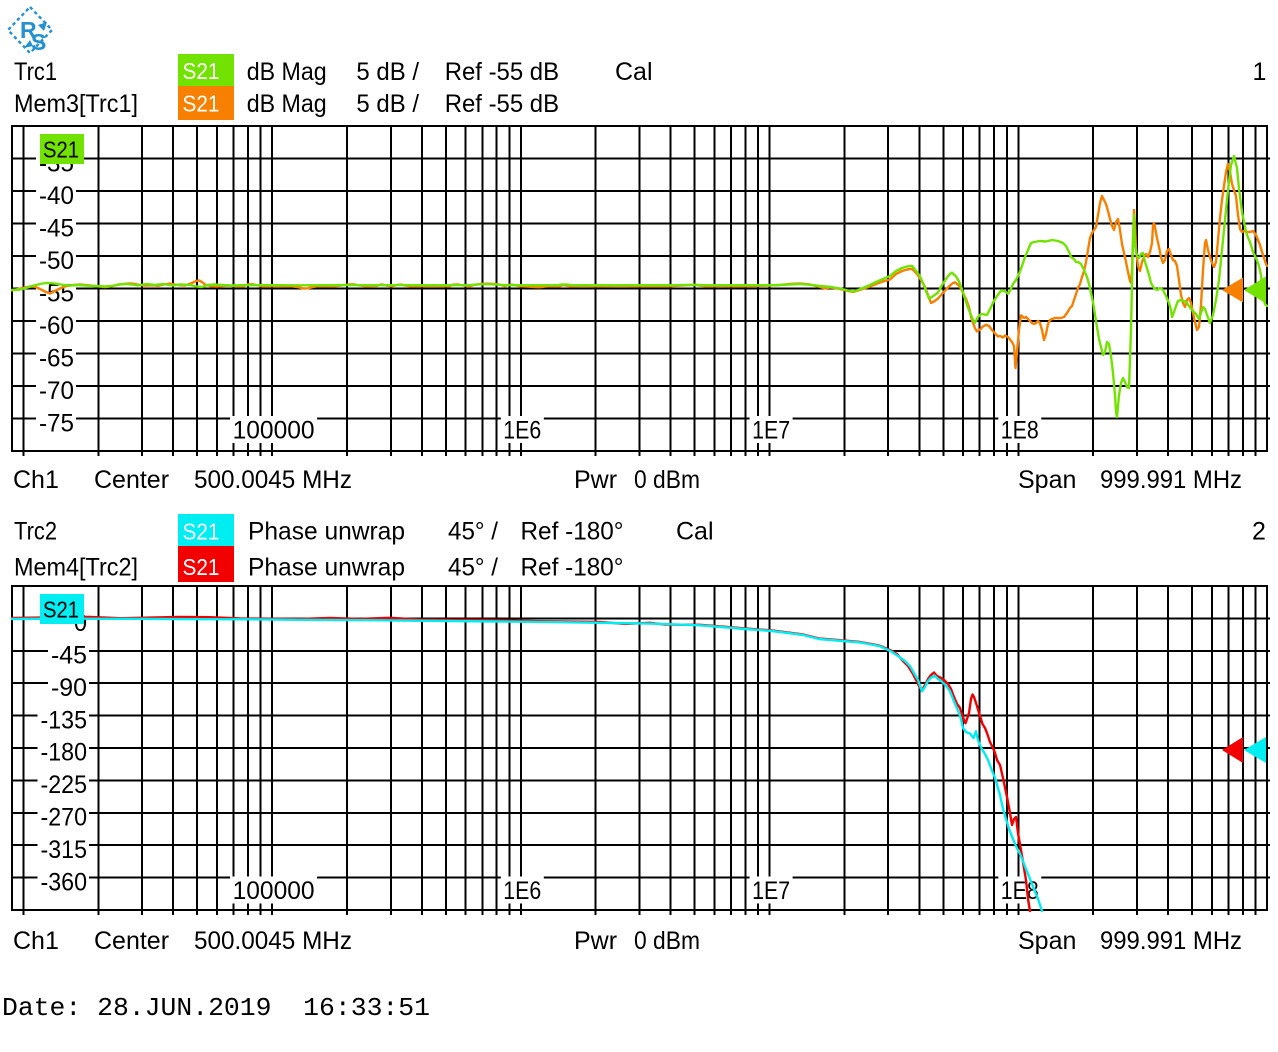 The height and width of the screenshot is (1052, 1278). What do you see at coordinates (64, 753) in the screenshot?
I see `svg-text: -180` at bounding box center [64, 753].